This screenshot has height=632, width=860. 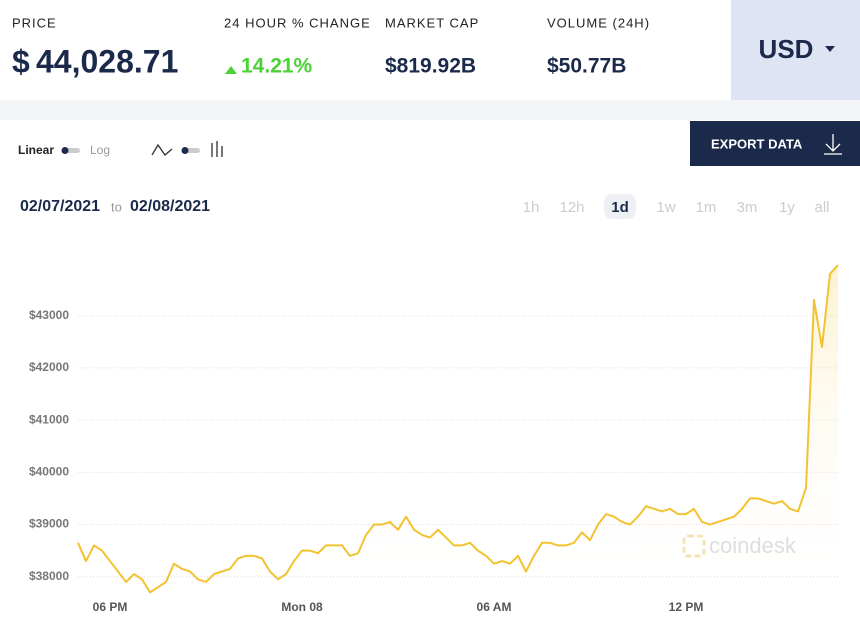 What do you see at coordinates (757, 143) in the screenshot?
I see `export-label: EXPORT DATA` at bounding box center [757, 143].